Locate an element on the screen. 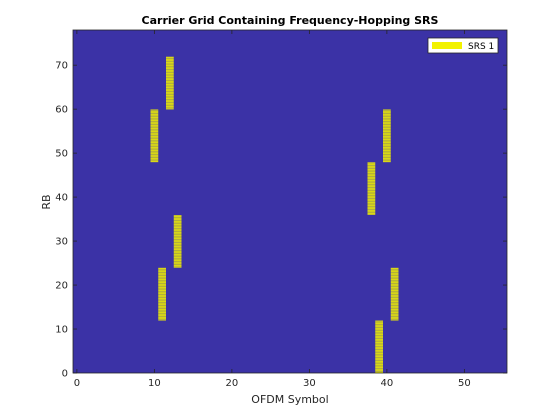  x-tick-label: 50 is located at coordinates (464, 383).